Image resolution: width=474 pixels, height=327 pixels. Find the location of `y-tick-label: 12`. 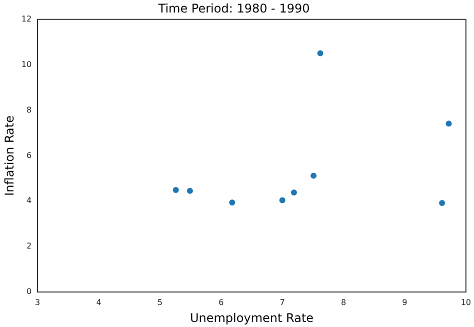

y-tick-label: 12 is located at coordinates (26, 19).